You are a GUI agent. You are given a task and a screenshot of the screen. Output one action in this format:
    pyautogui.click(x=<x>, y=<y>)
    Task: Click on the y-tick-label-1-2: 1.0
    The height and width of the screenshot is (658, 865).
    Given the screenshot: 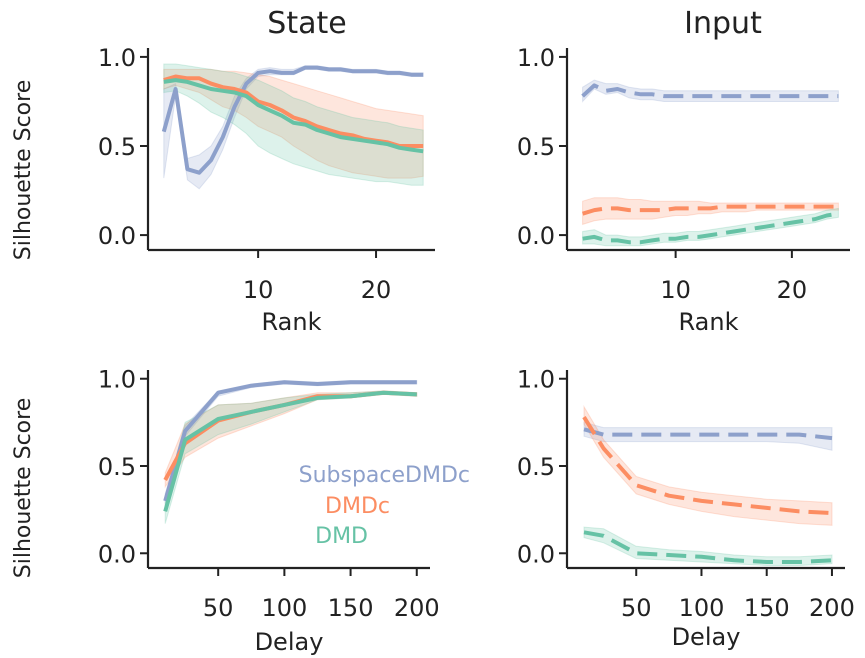 What is the action you would take?
    pyautogui.click(x=536, y=58)
    